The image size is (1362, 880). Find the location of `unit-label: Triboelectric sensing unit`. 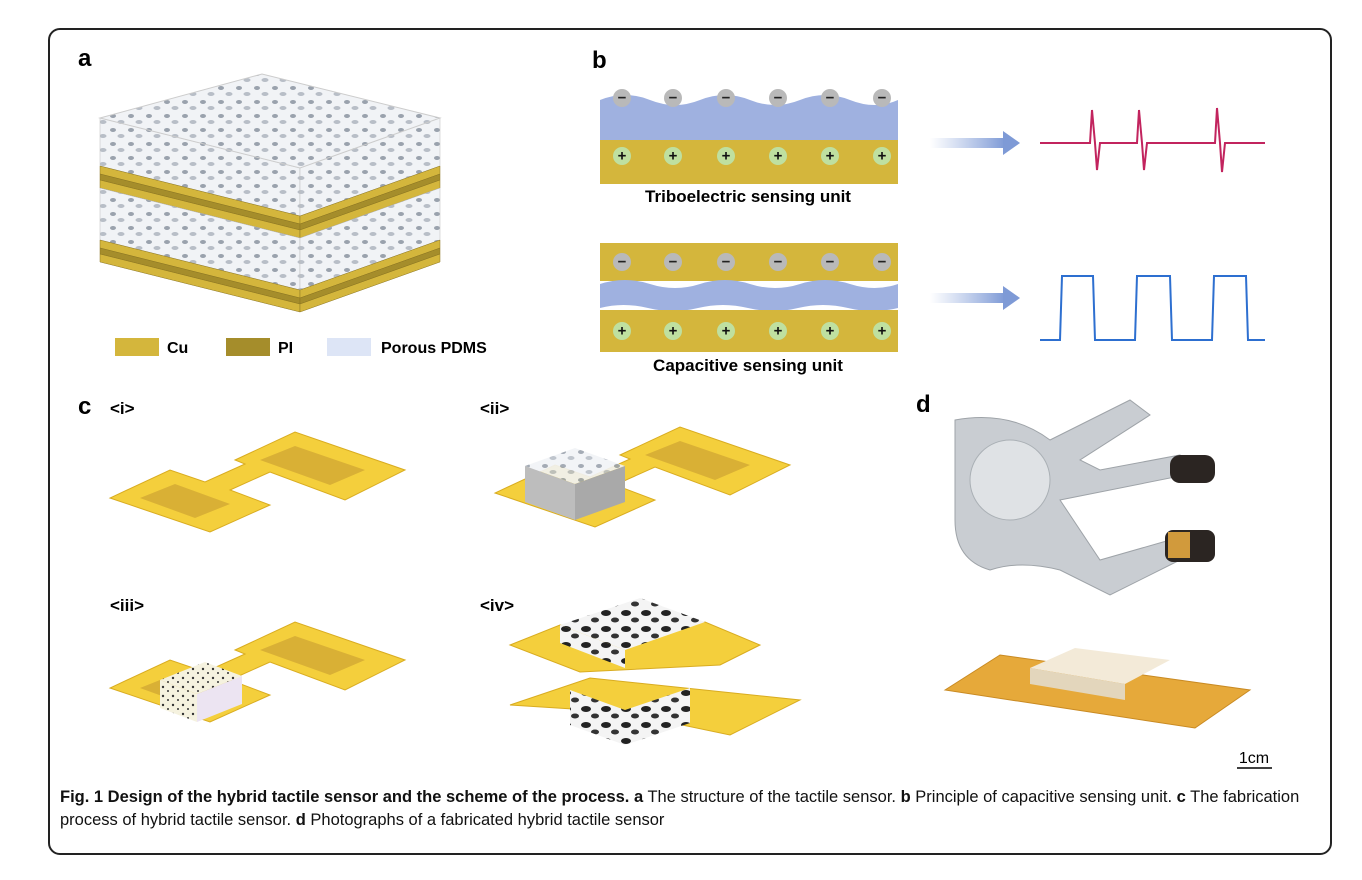

unit-label: Triboelectric sensing unit is located at coordinates (748, 196).